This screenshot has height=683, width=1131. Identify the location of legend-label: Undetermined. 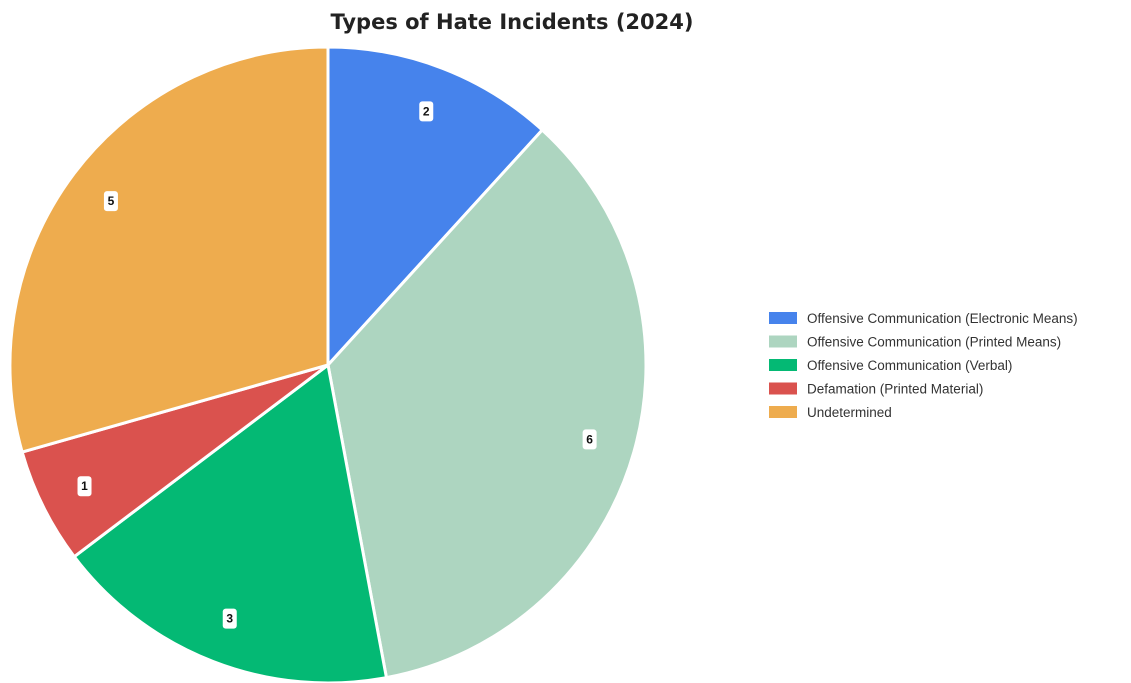
(849, 412).